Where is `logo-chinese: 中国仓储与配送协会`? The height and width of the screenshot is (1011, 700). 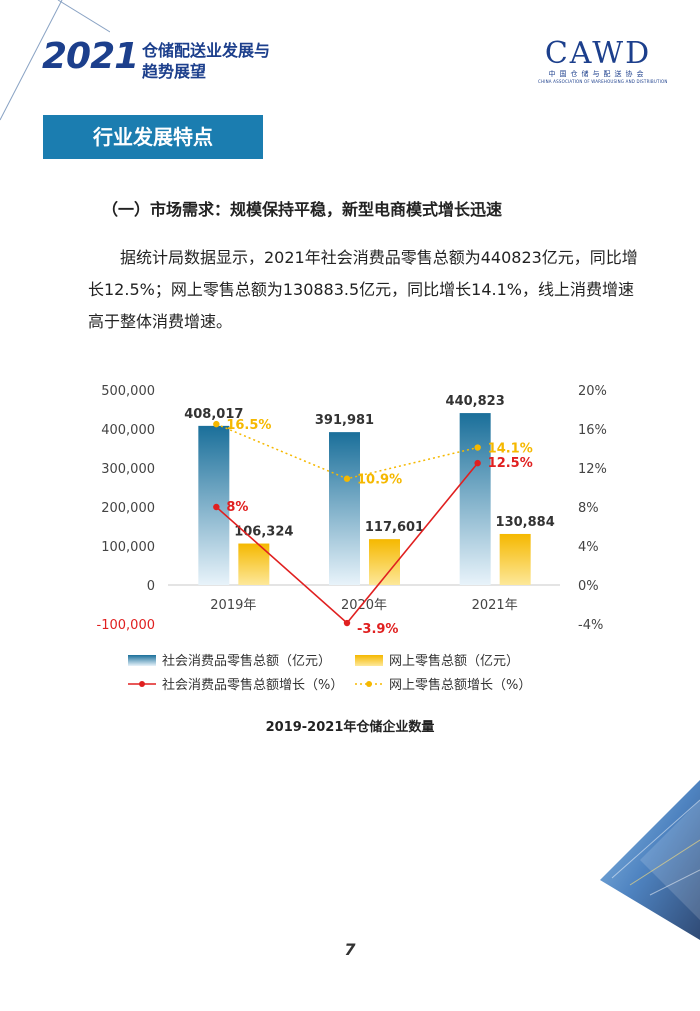
logo-chinese: 中国仓储与配送协会 is located at coordinates (598, 74).